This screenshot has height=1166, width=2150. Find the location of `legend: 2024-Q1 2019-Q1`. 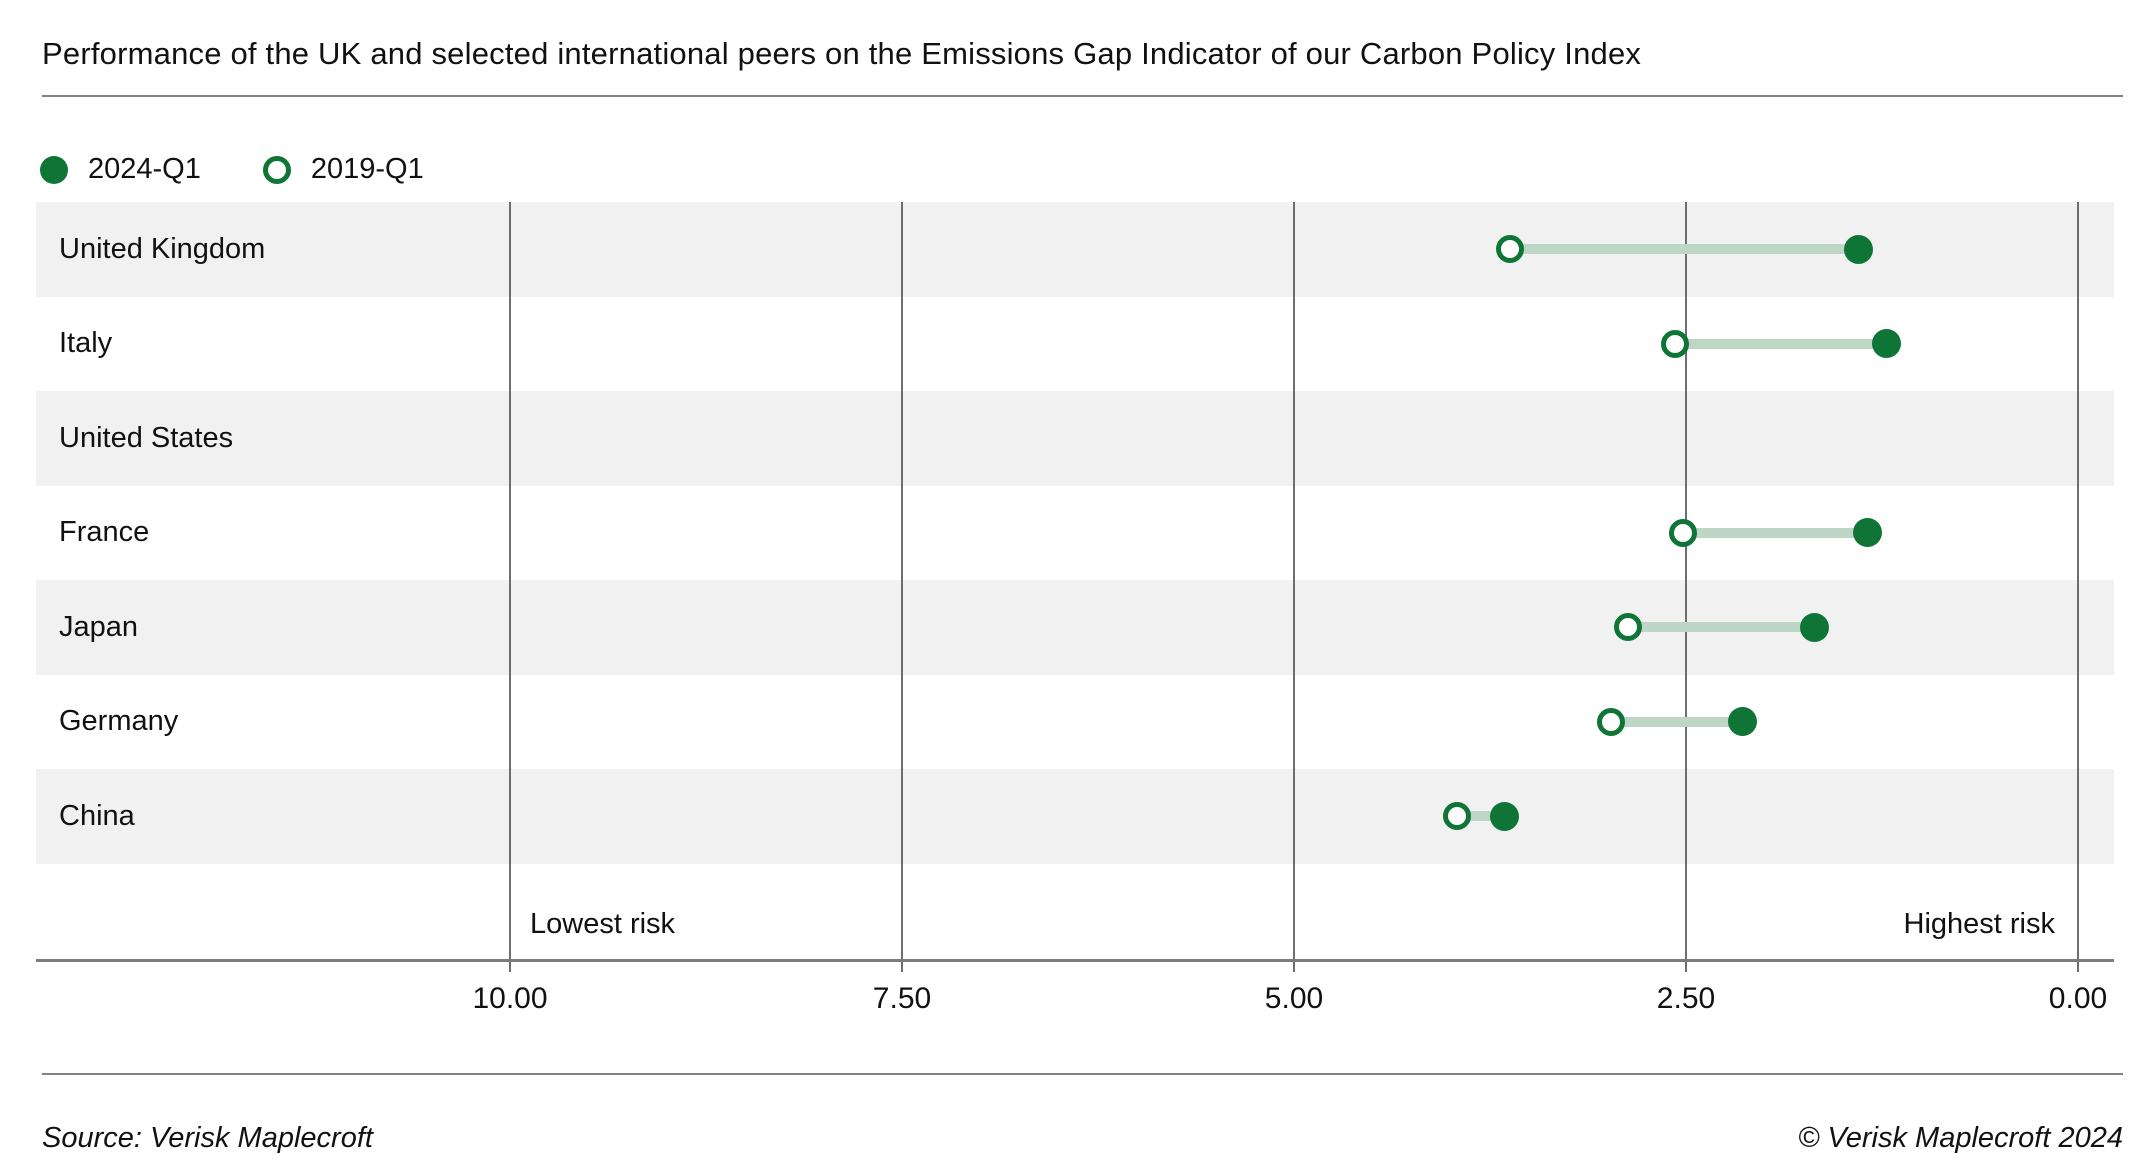

legend: 2024-Q1 2019-Q1 is located at coordinates (232, 169).